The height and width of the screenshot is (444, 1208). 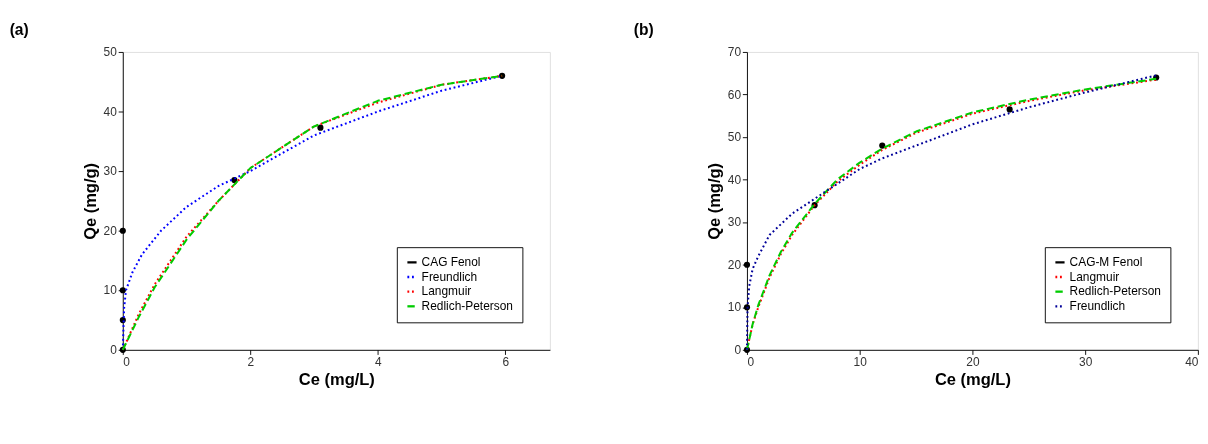 What do you see at coordinates (734, 94) in the screenshot?
I see `y-tick-label: 60` at bounding box center [734, 94].